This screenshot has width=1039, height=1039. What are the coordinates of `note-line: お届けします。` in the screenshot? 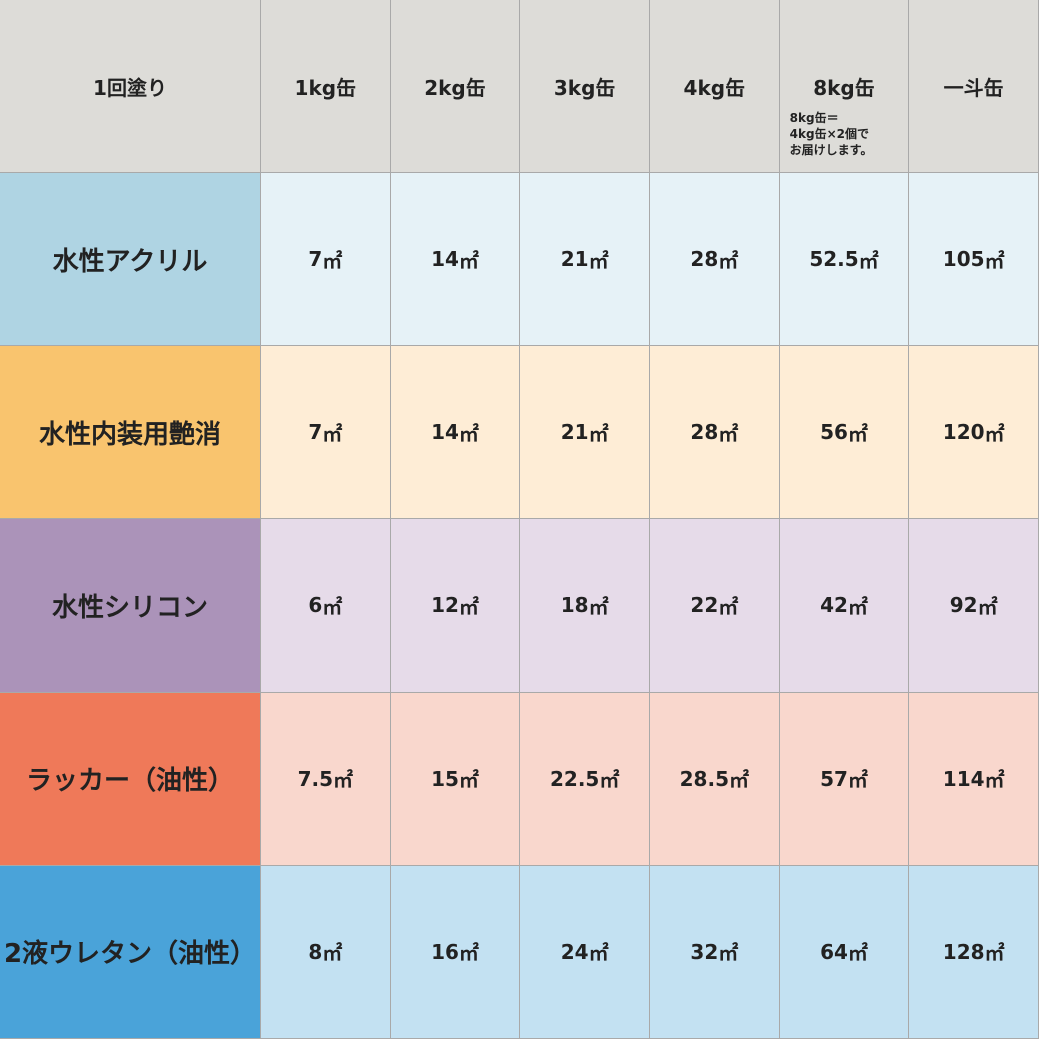 It's located at (831, 150).